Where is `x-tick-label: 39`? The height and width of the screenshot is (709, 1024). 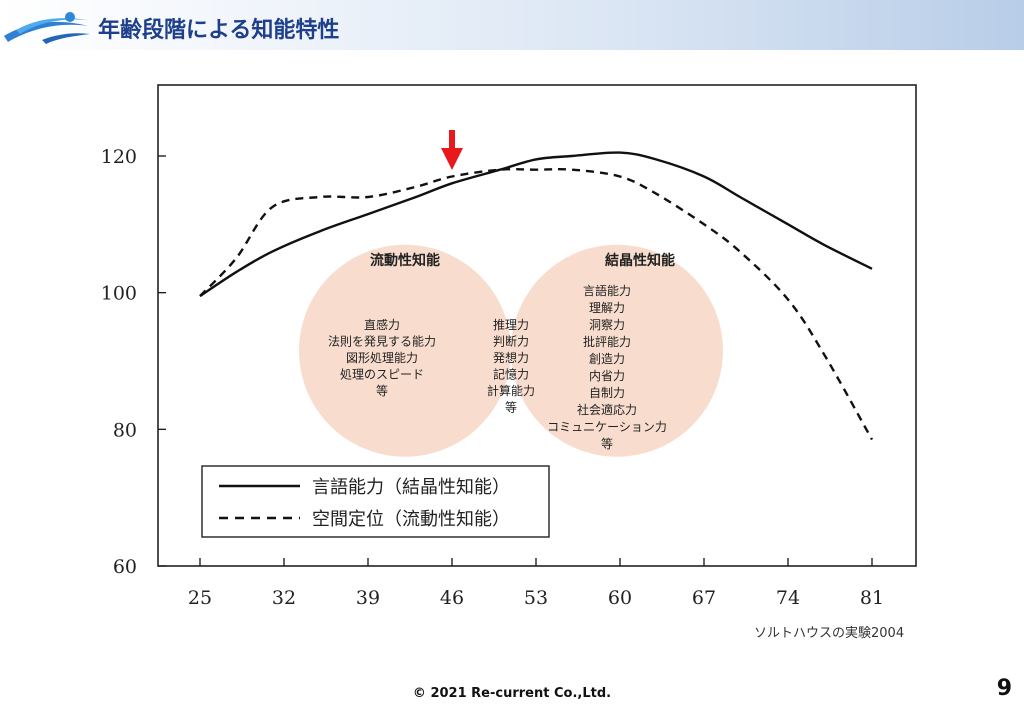
x-tick-label: 39 is located at coordinates (368, 598).